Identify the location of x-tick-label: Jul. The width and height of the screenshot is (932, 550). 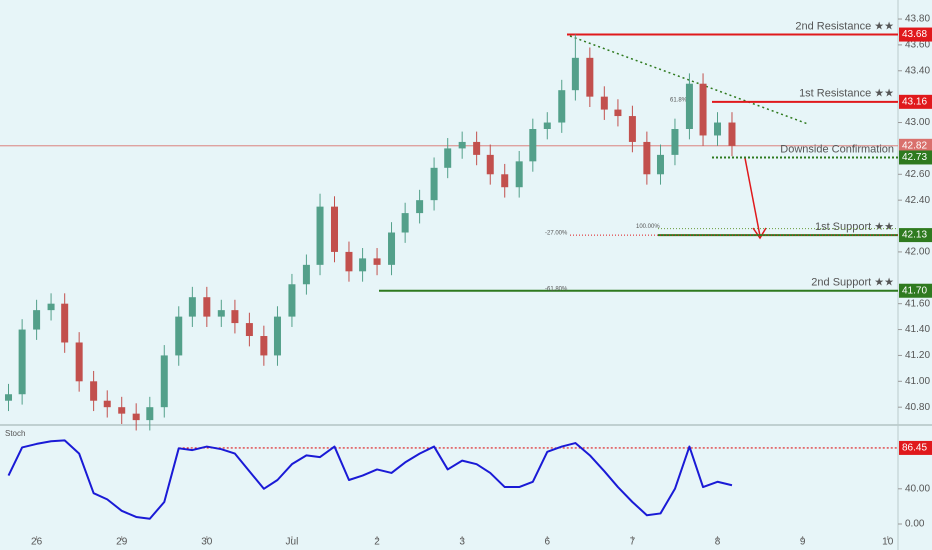
(292, 542).